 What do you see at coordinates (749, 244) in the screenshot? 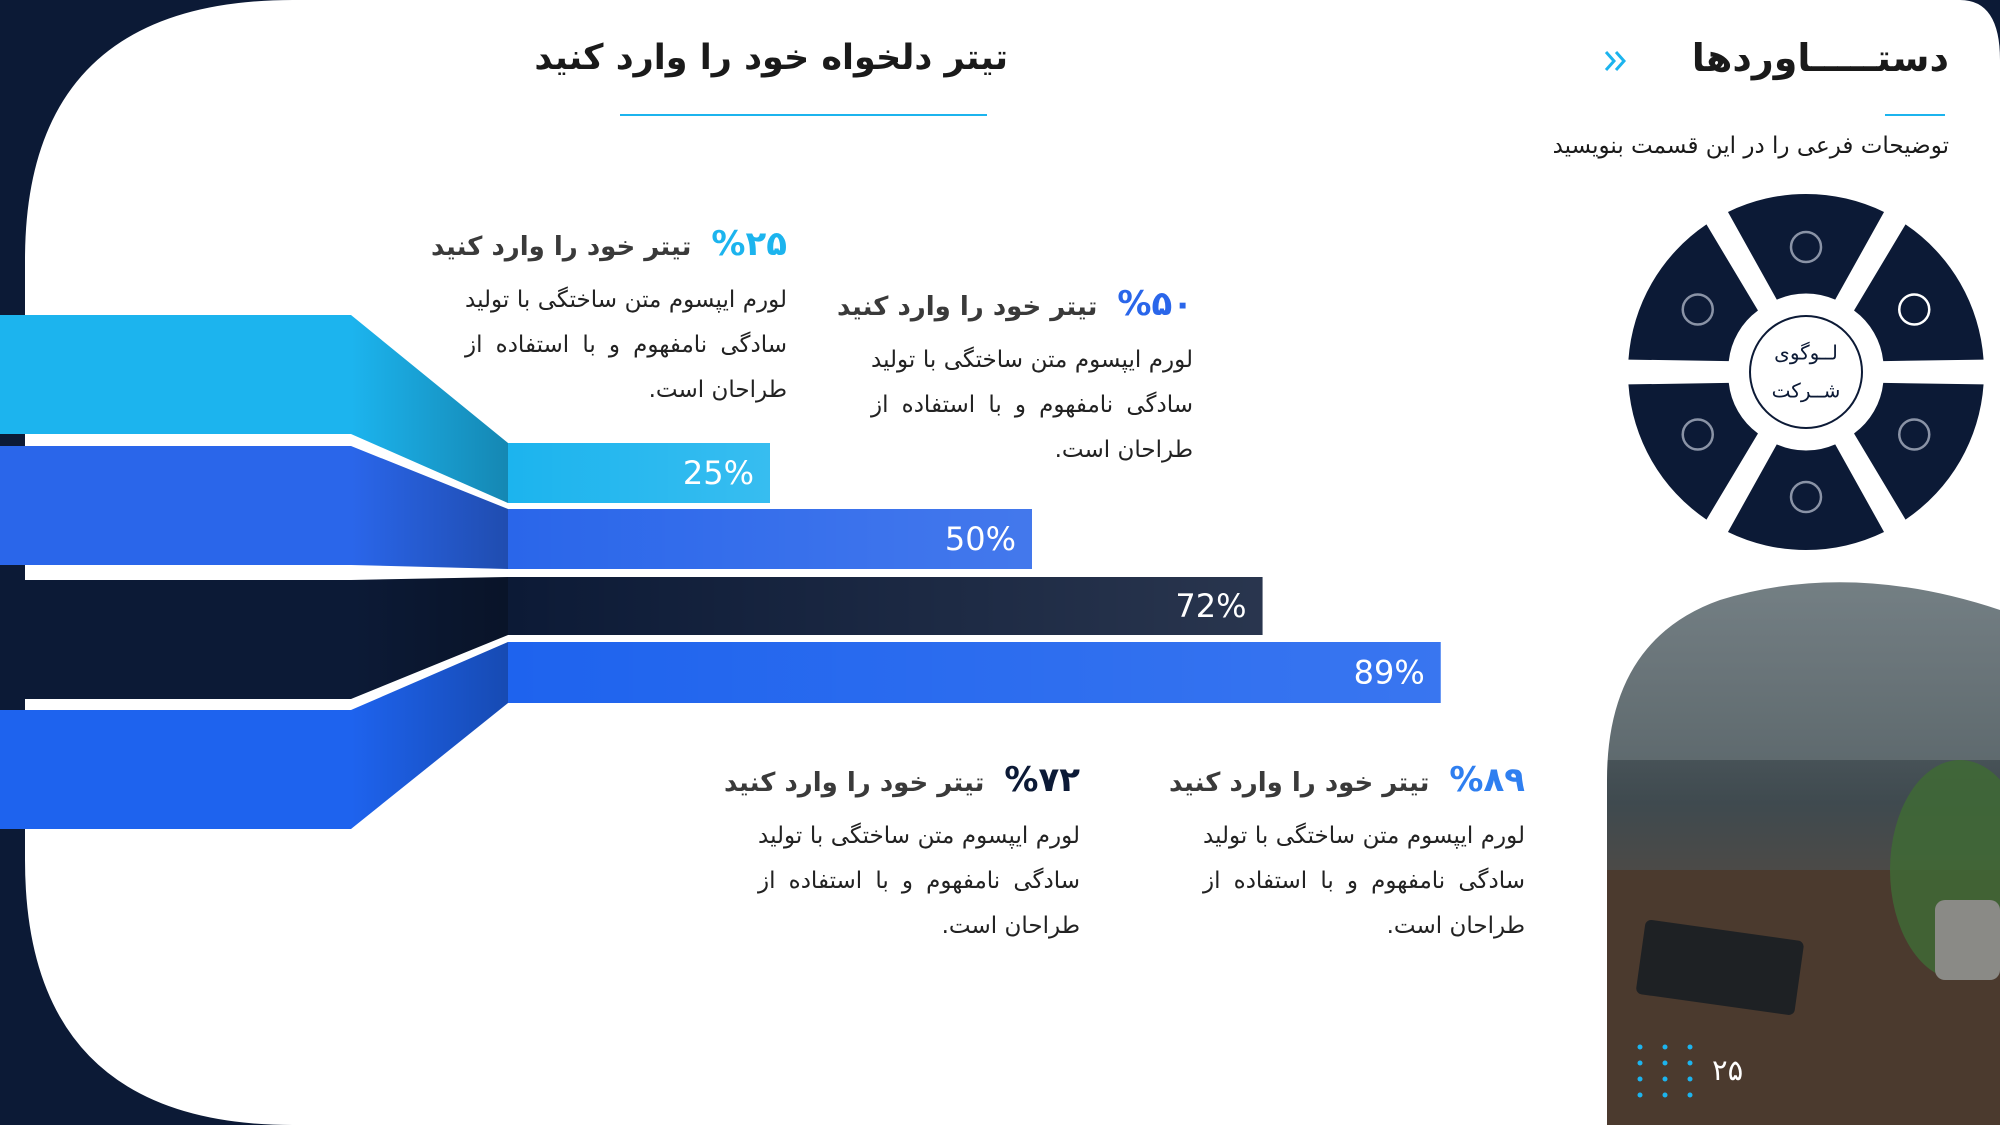
I see `card-percent: %۲۵` at bounding box center [749, 244].